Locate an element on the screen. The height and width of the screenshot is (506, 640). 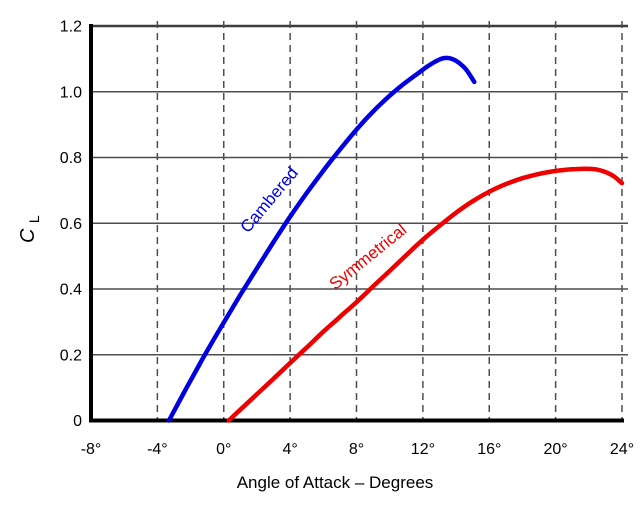
x-axis-title: Angle of Attack – Degrees is located at coordinates (335, 482).